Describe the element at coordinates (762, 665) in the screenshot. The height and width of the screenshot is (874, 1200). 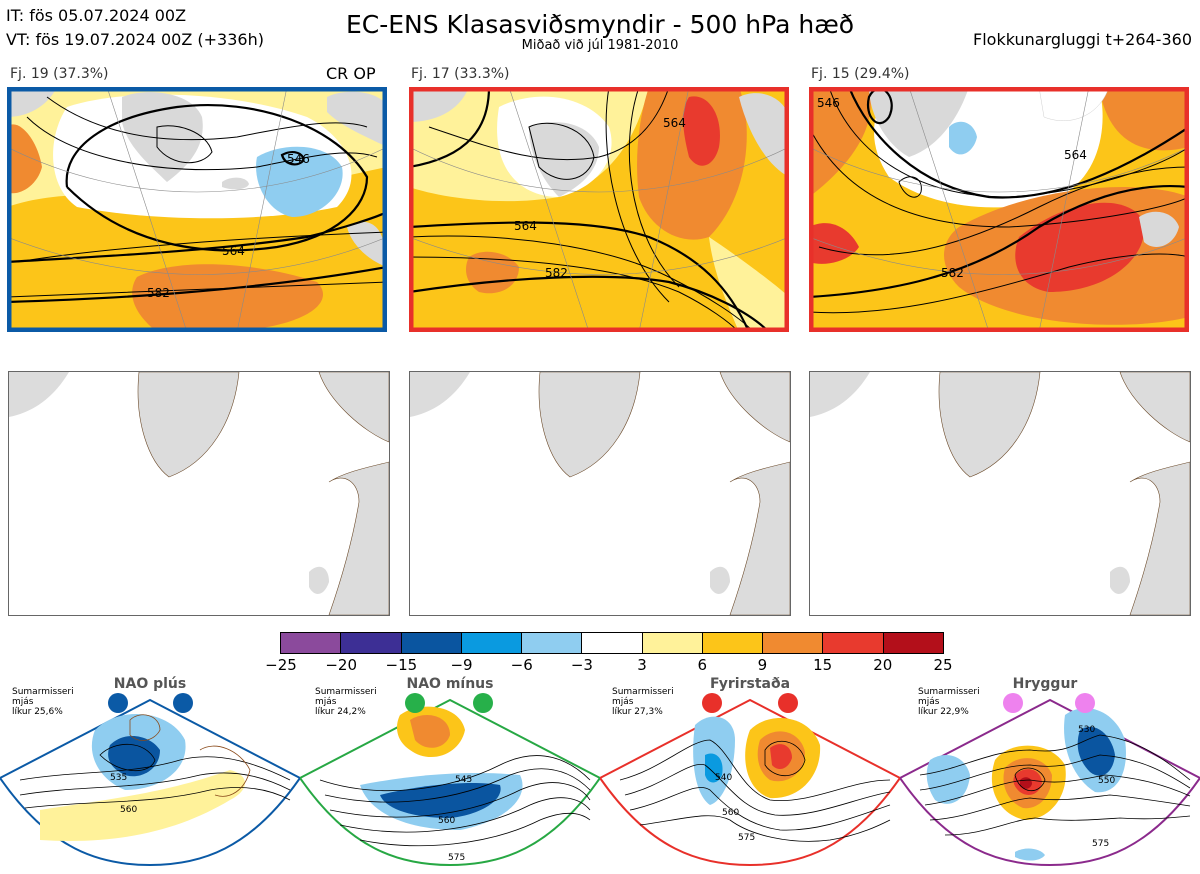
I see `color-scale-tick: 9` at that location.